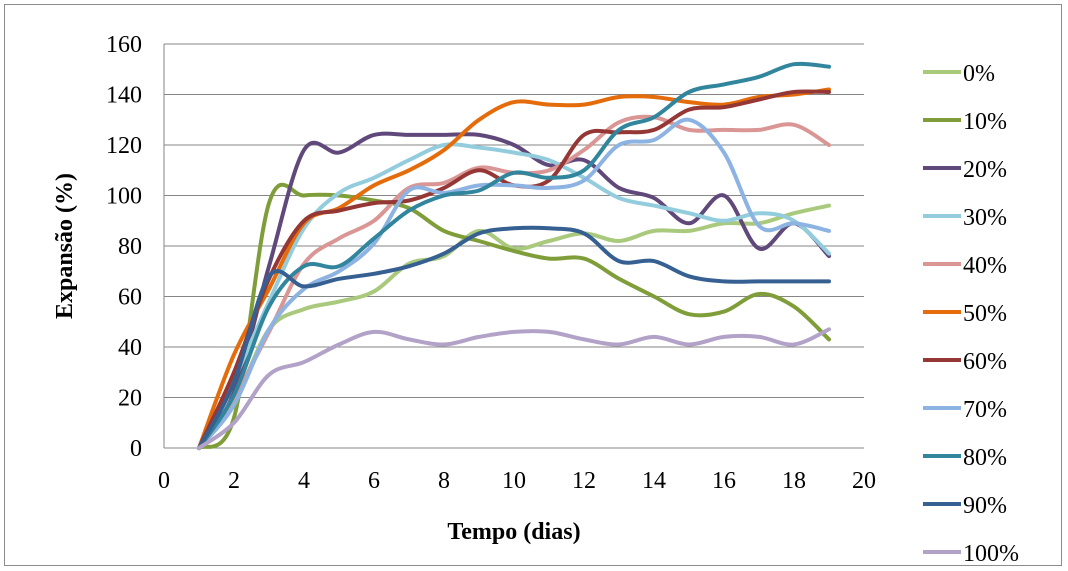  What do you see at coordinates (136, 449) in the screenshot?
I see `y-tick-label: 0` at bounding box center [136, 449].